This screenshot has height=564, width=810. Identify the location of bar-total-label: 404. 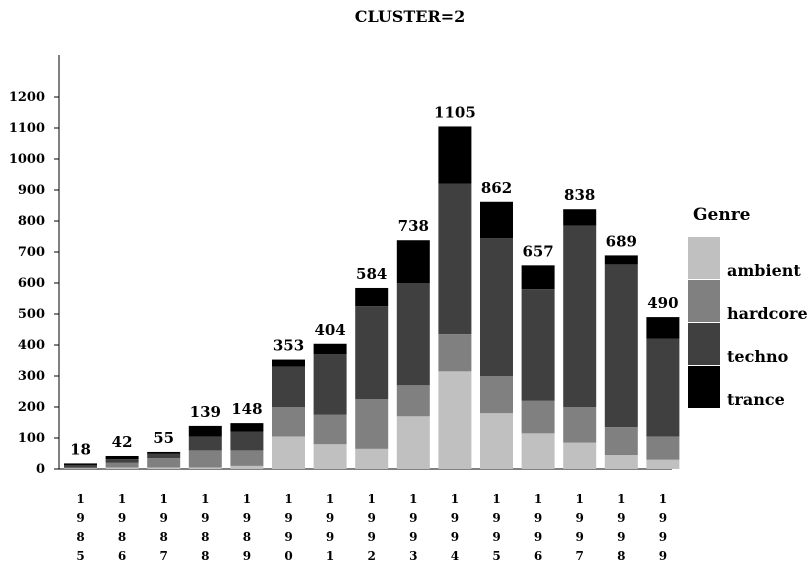
(329, 330).